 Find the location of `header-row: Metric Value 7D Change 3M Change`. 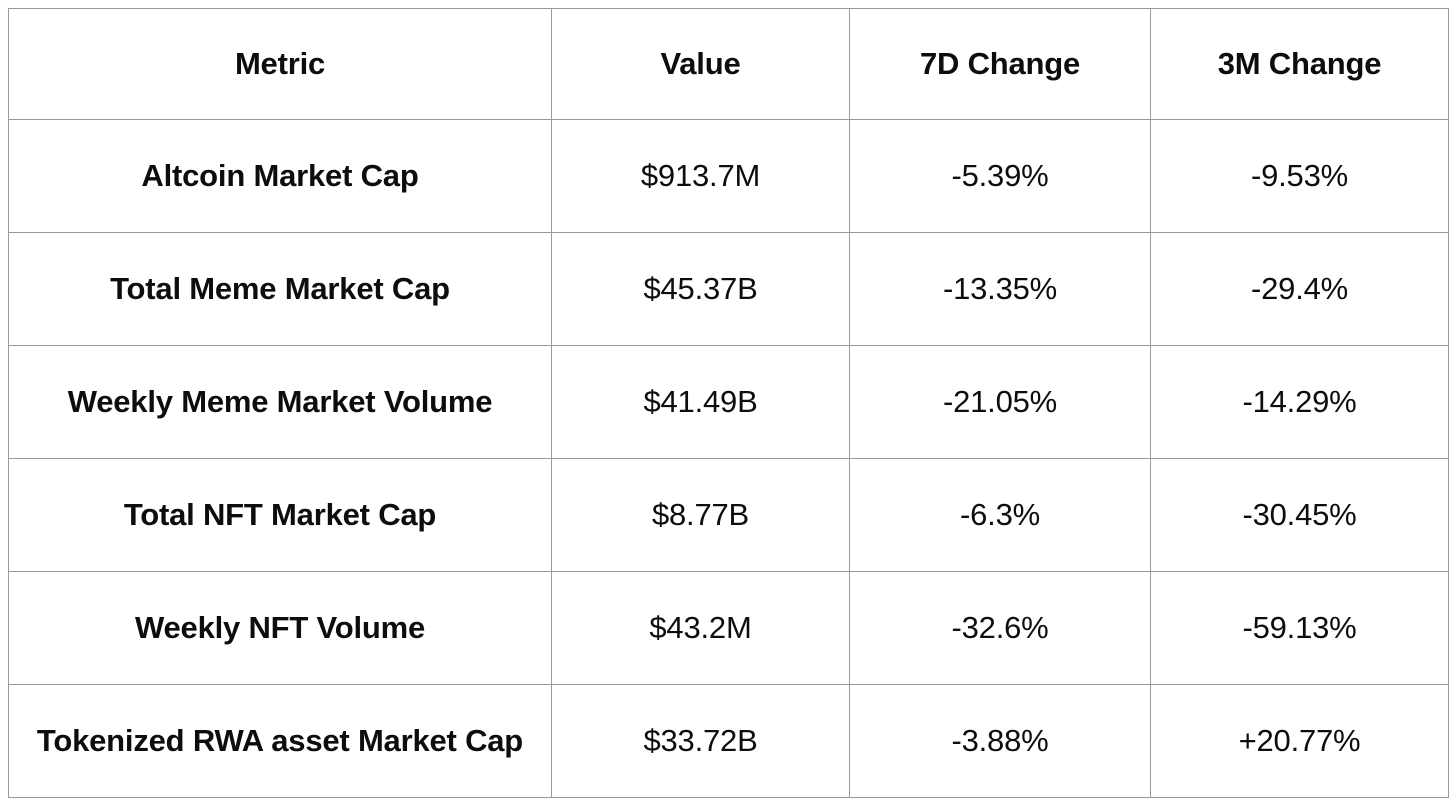

header-row: Metric Value 7D Change 3M Change is located at coordinates (728, 64).